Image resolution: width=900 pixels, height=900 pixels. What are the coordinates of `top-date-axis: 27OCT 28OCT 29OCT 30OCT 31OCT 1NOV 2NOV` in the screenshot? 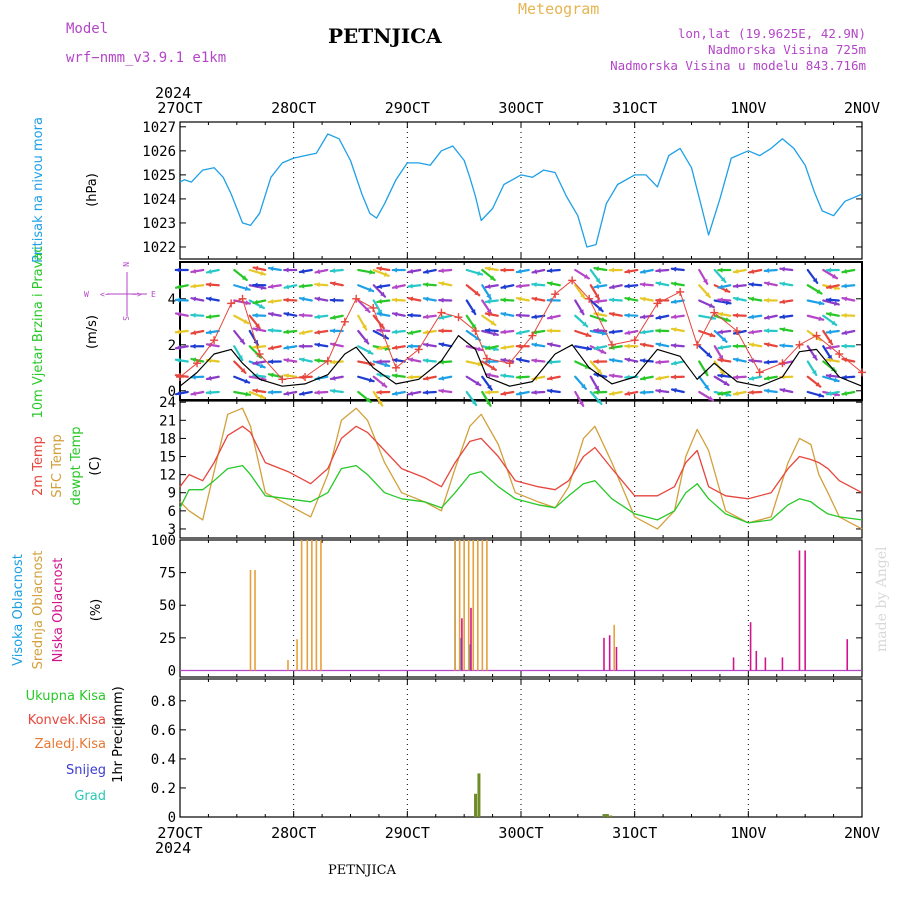 It's located at (518, 108).